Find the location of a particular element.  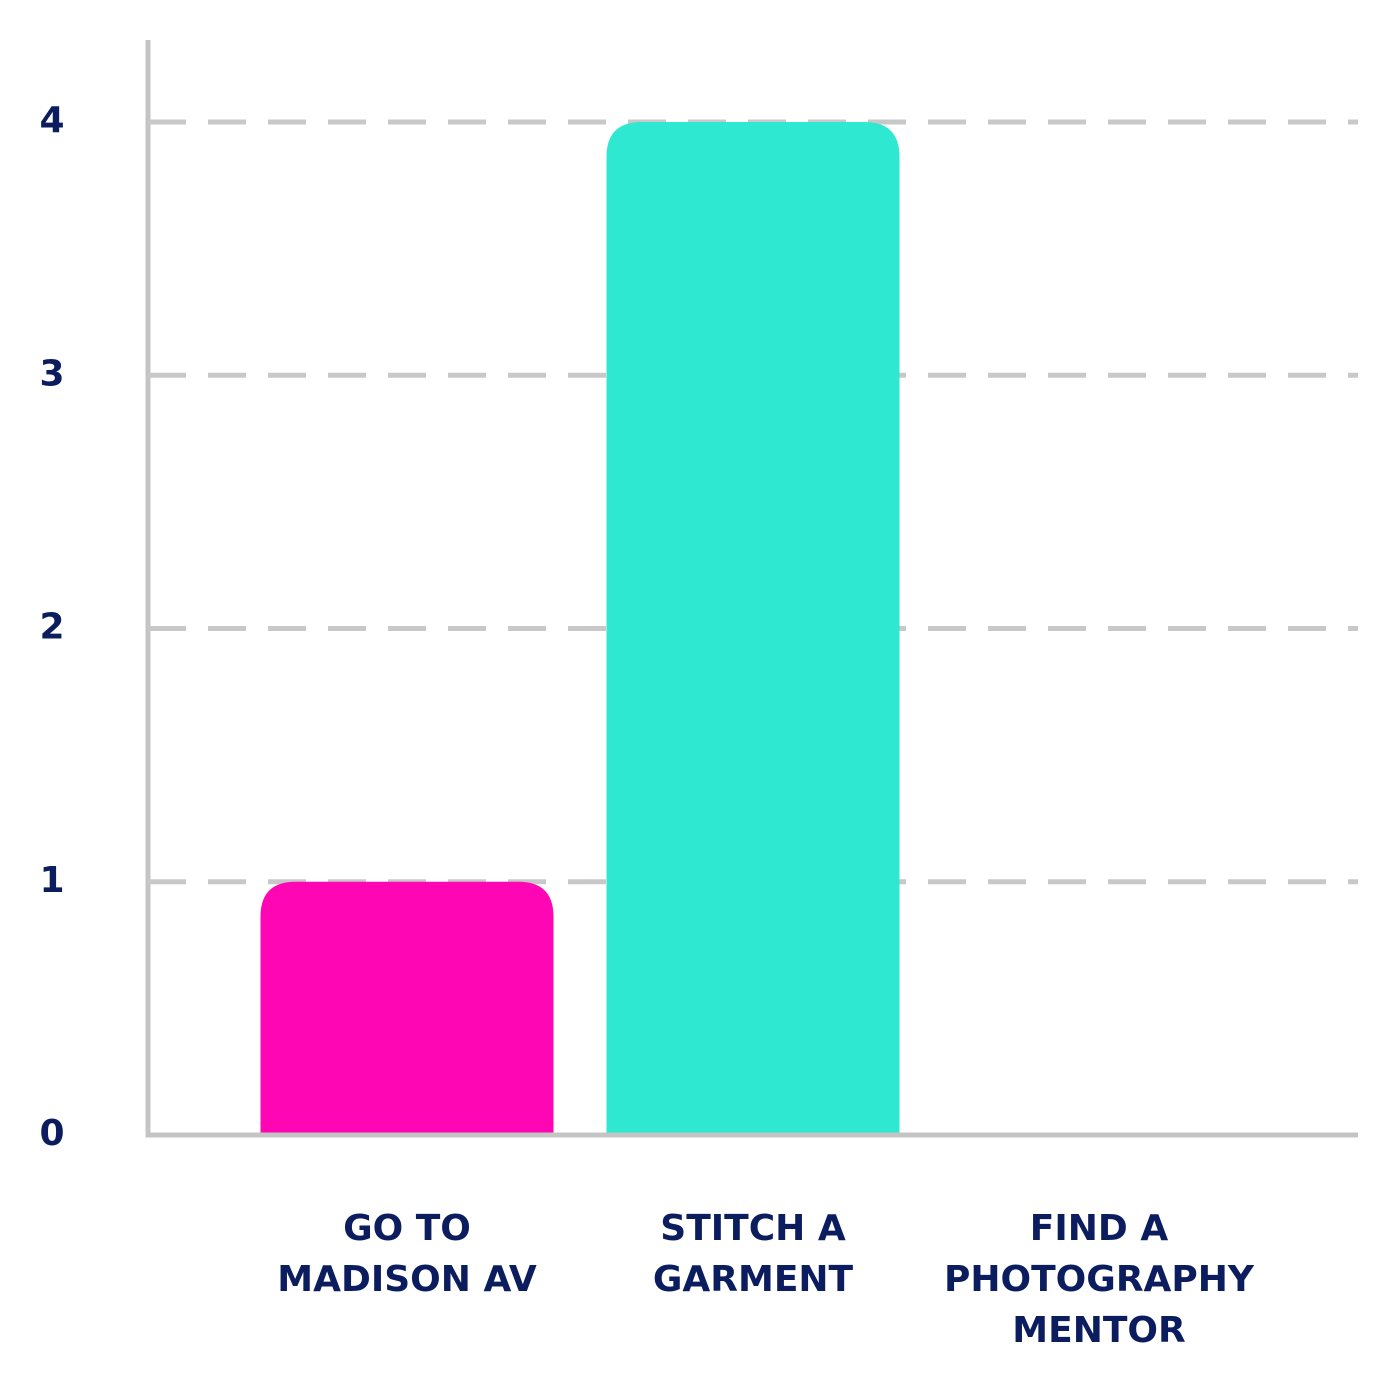

y-tick-label: 2 is located at coordinates (51, 627).